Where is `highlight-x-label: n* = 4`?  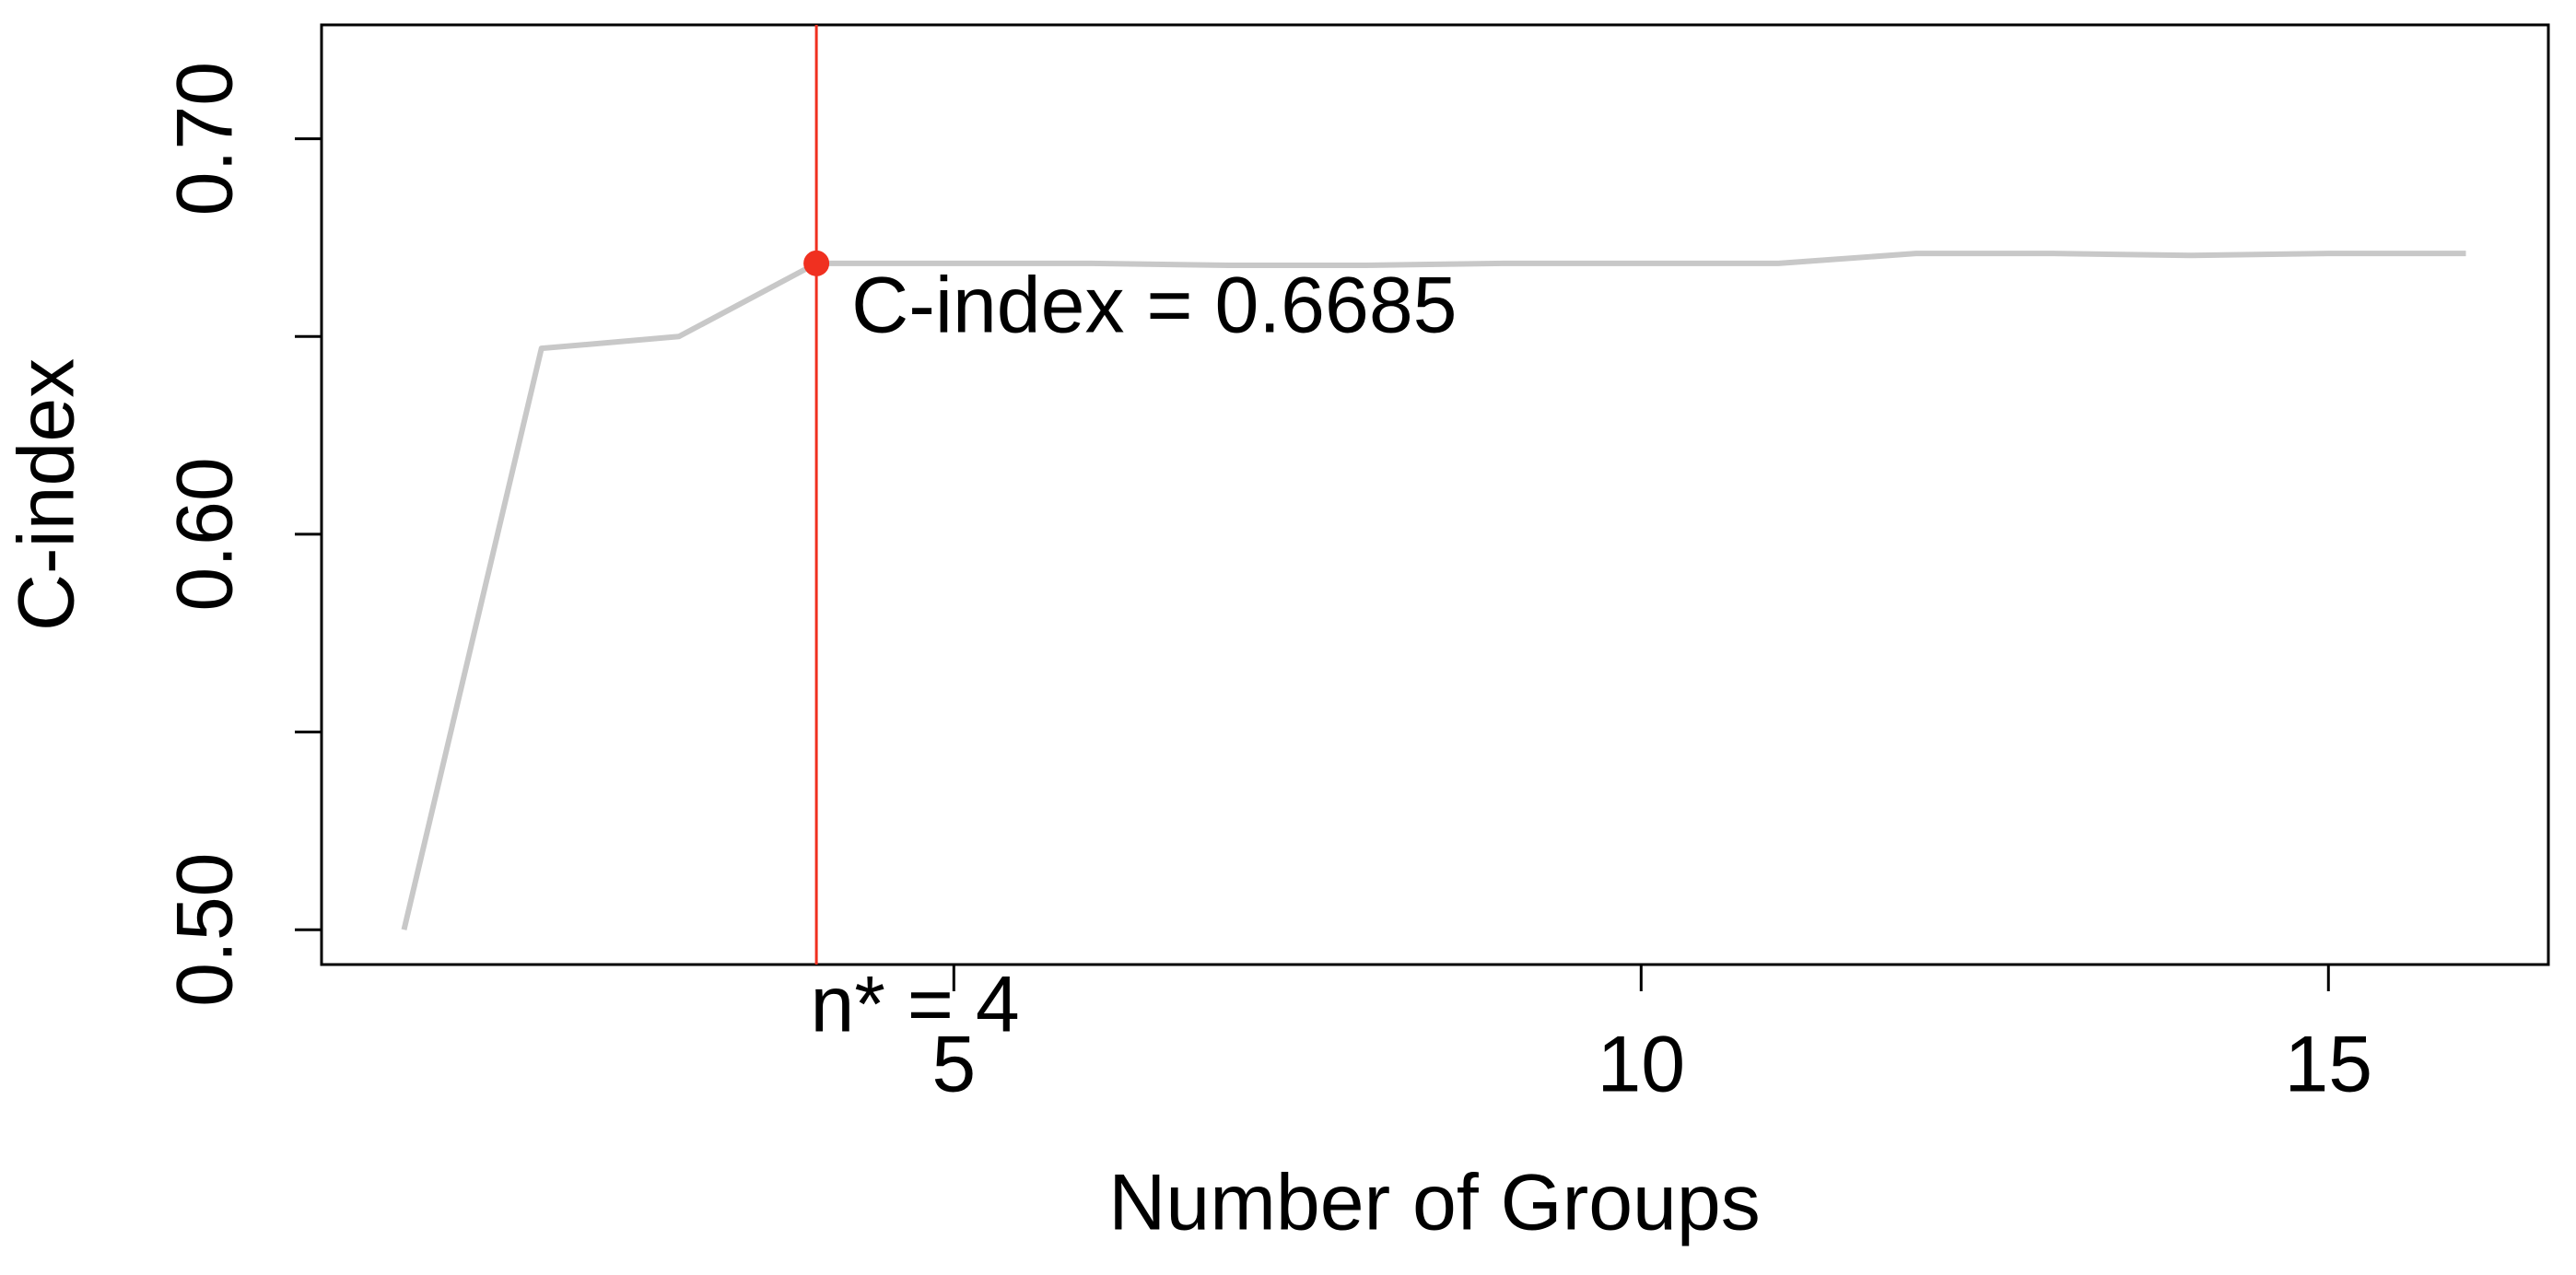
highlight-x-label: n* = 4 is located at coordinates (915, 1005).